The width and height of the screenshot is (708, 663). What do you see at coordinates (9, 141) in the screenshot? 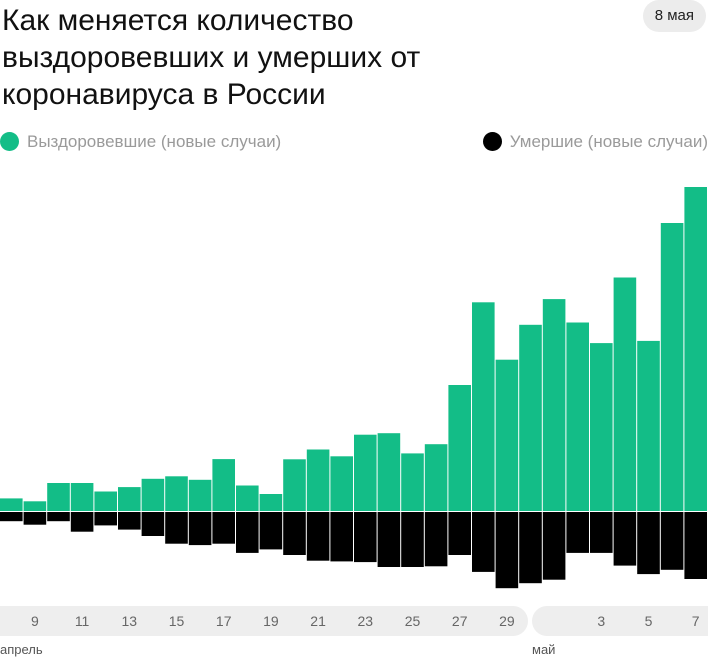
I see `legend-recovered-dot` at bounding box center [9, 141].